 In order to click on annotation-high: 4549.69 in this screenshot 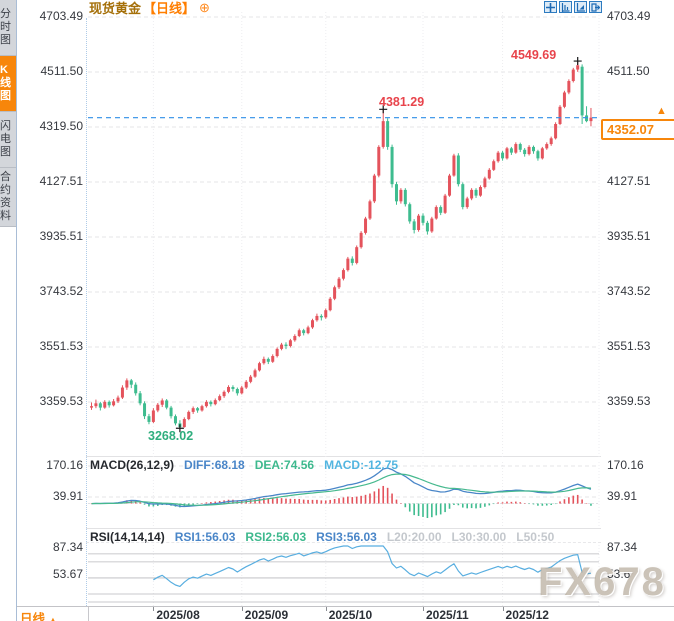, I will do `click(534, 55)`.